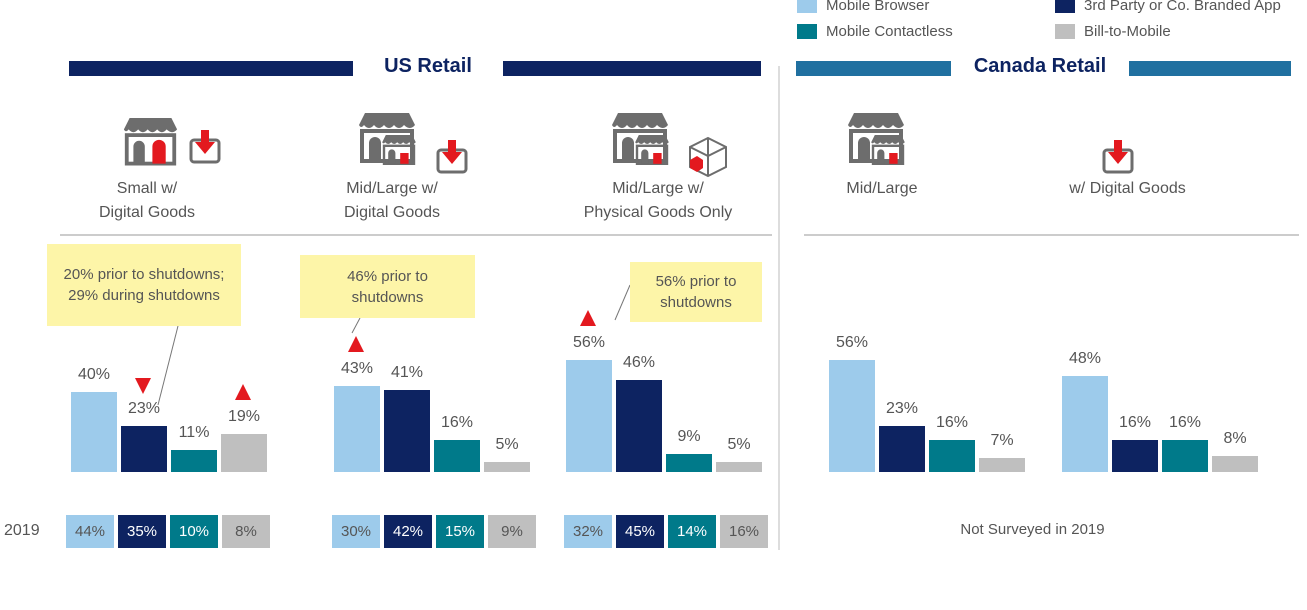 The width and height of the screenshot is (1307, 610). What do you see at coordinates (639, 362) in the screenshot?
I see `data-label: 46%` at bounding box center [639, 362].